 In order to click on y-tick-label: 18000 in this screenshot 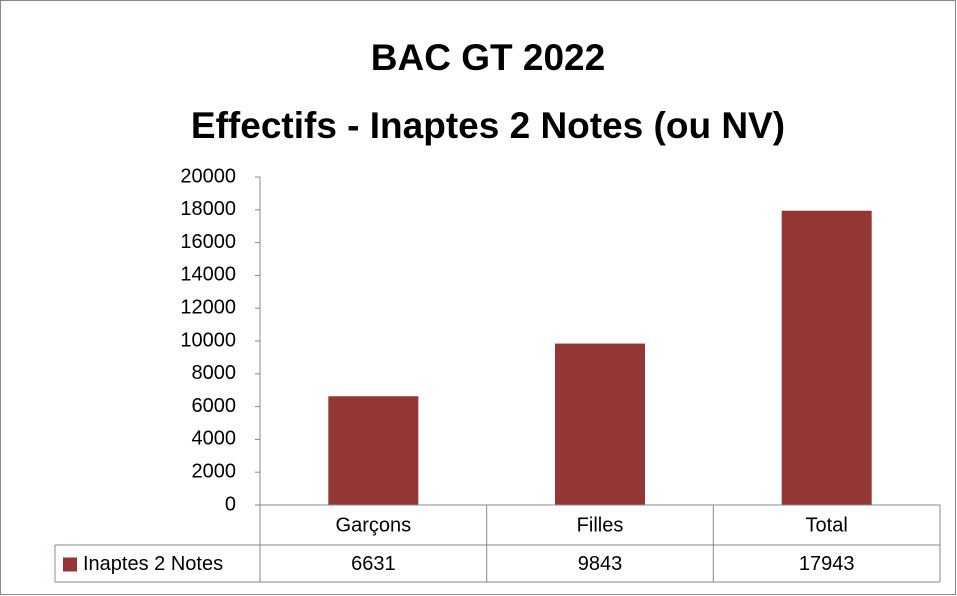, I will do `click(208, 209)`.